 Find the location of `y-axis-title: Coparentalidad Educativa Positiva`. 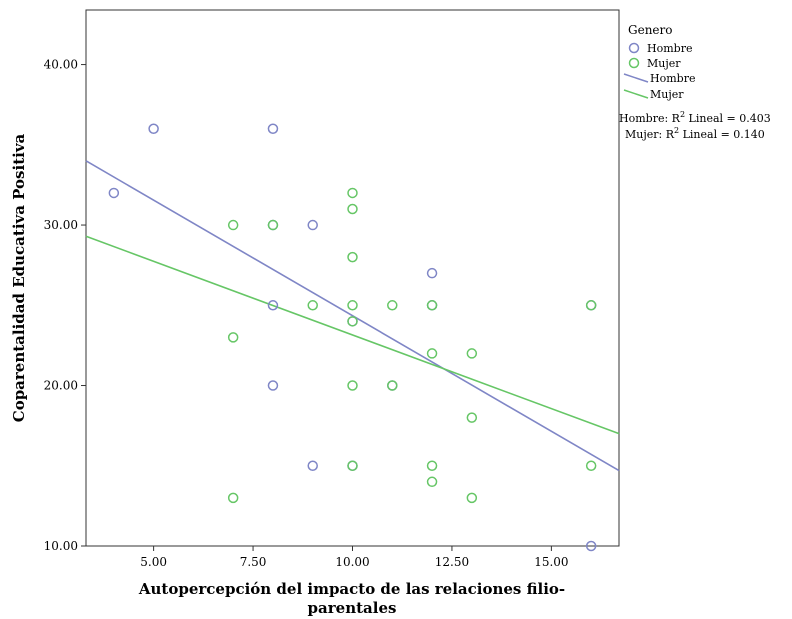

y-axis-title: Coparentalidad Educativa Positiva is located at coordinates (19, 277).